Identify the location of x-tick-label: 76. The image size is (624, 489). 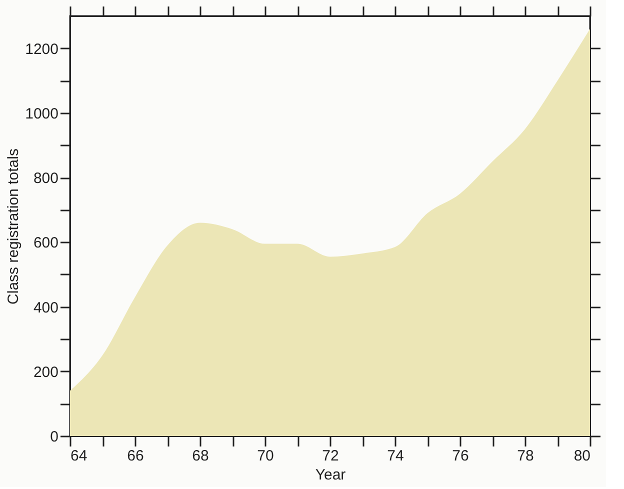
(460, 456).